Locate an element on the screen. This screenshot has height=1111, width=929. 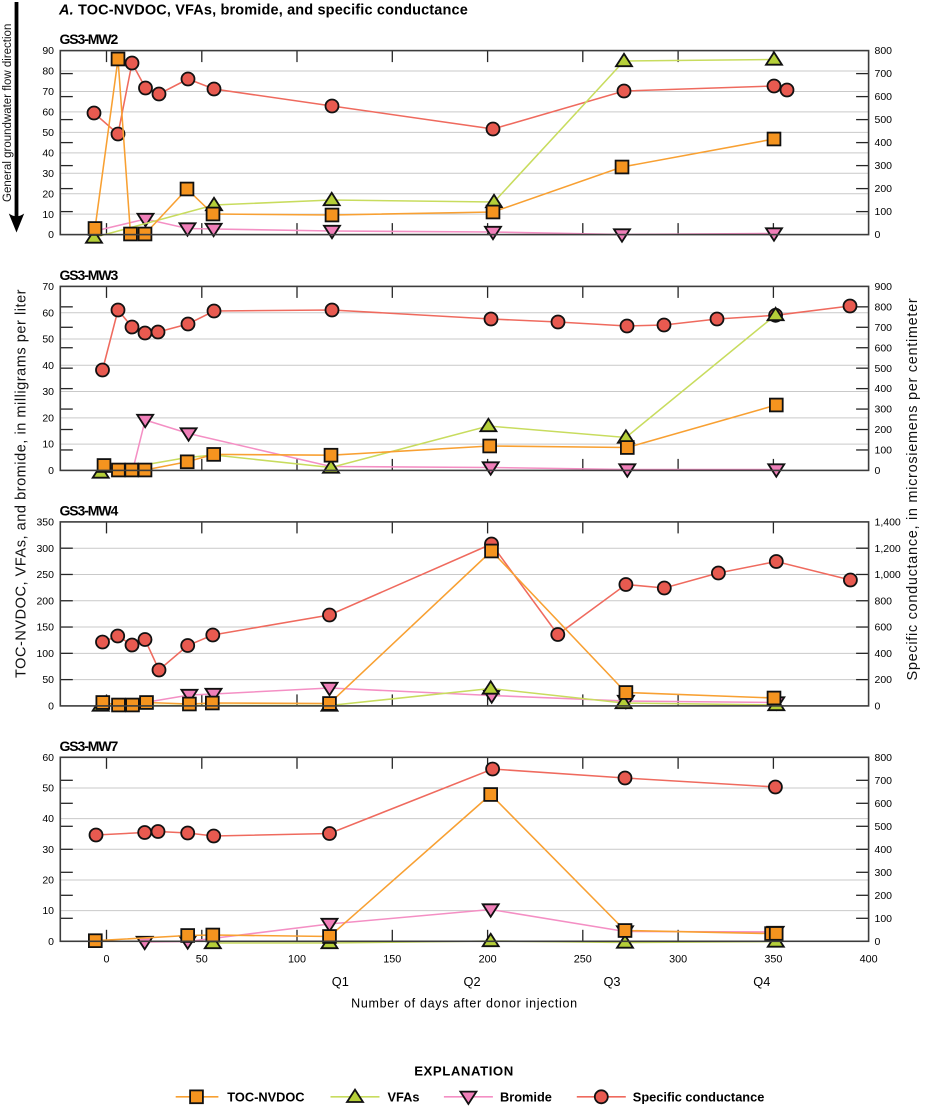
svg-text: GS3-MW2 is located at coordinates (89, 39).